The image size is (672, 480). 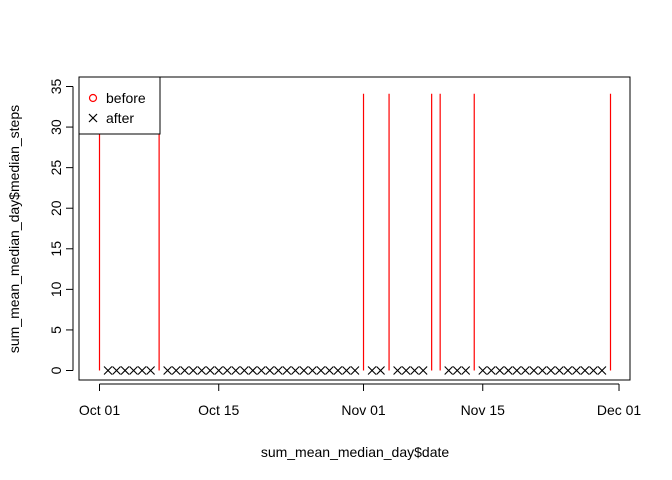 I want to click on x-tick-label: Nov 15, so click(x=483, y=410).